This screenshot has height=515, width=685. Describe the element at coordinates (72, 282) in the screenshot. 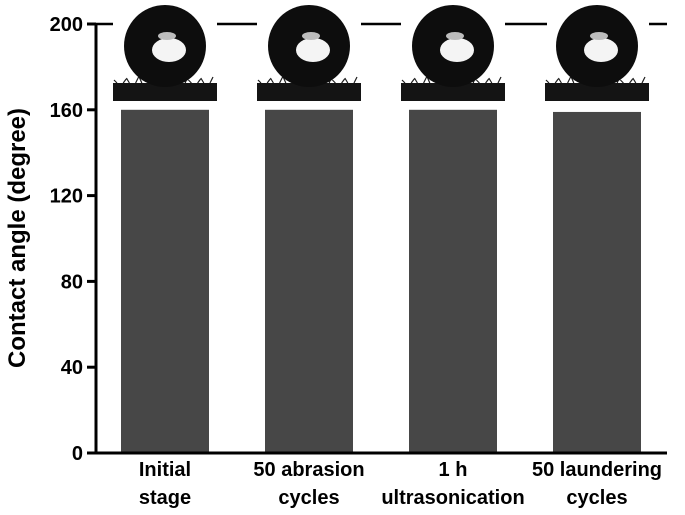

I see `y-tick-label: 80` at that location.